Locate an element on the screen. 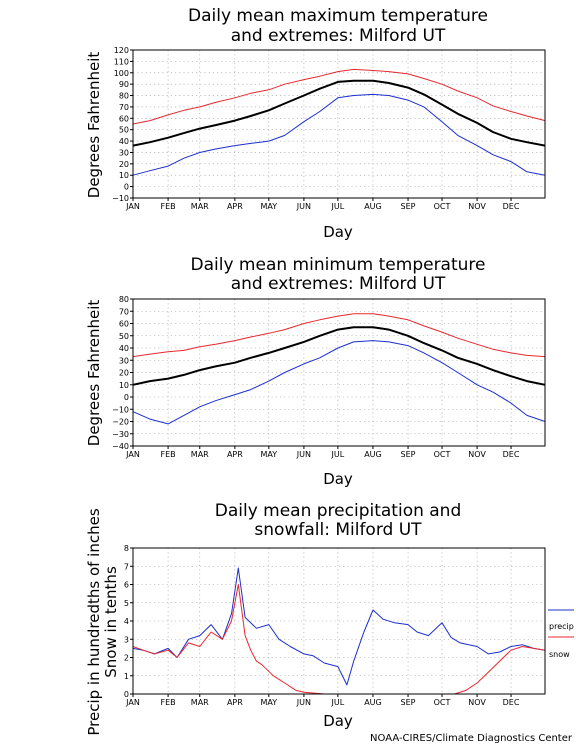 The image size is (576, 745). y-tick-label: 1 is located at coordinates (126, 676).